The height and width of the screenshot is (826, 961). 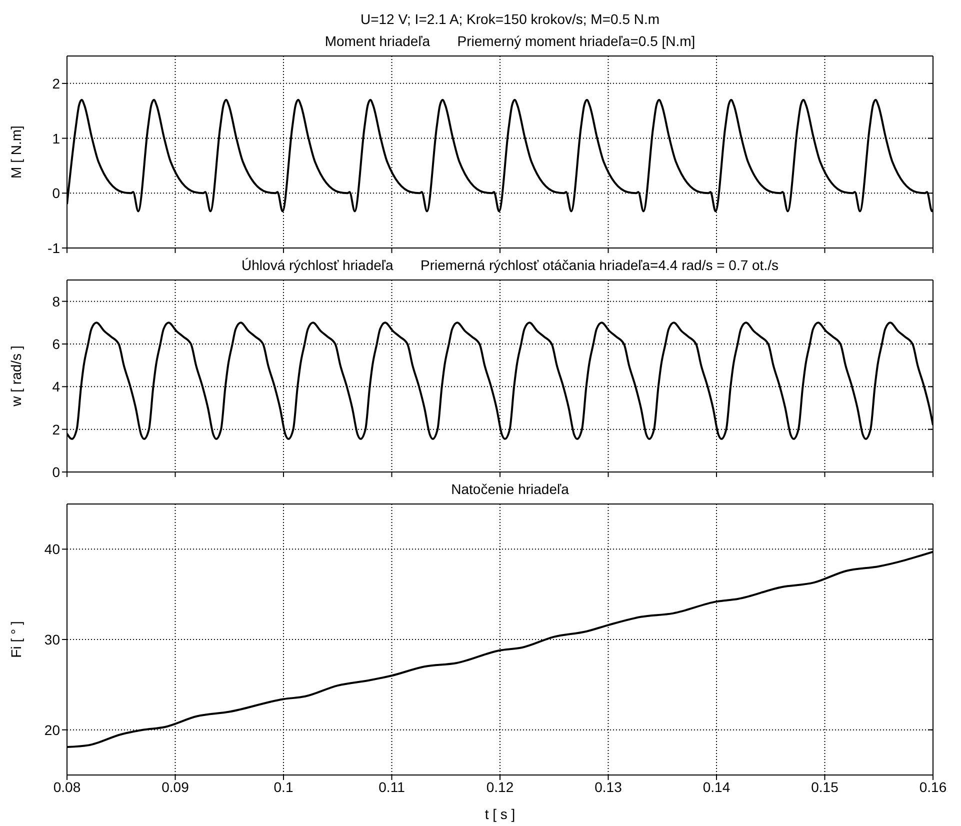 I want to click on x-axis-title: t [ s ], so click(x=500, y=814).